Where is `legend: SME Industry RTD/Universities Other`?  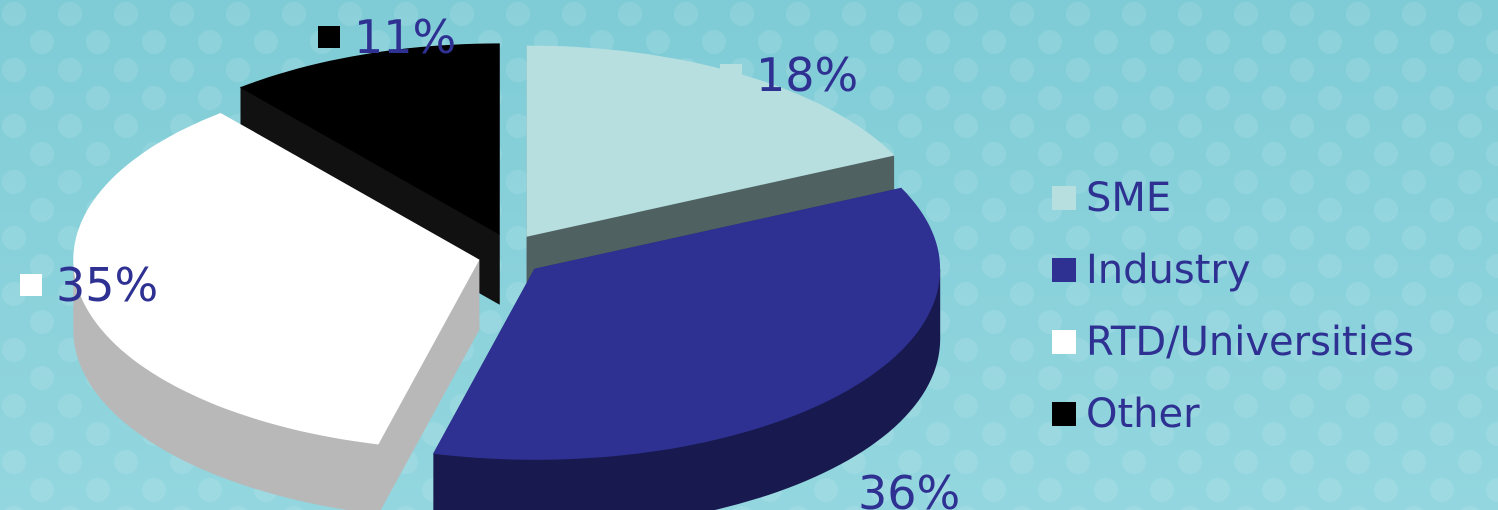
legend: SME Industry RTD/Universities Other is located at coordinates (1233, 306).